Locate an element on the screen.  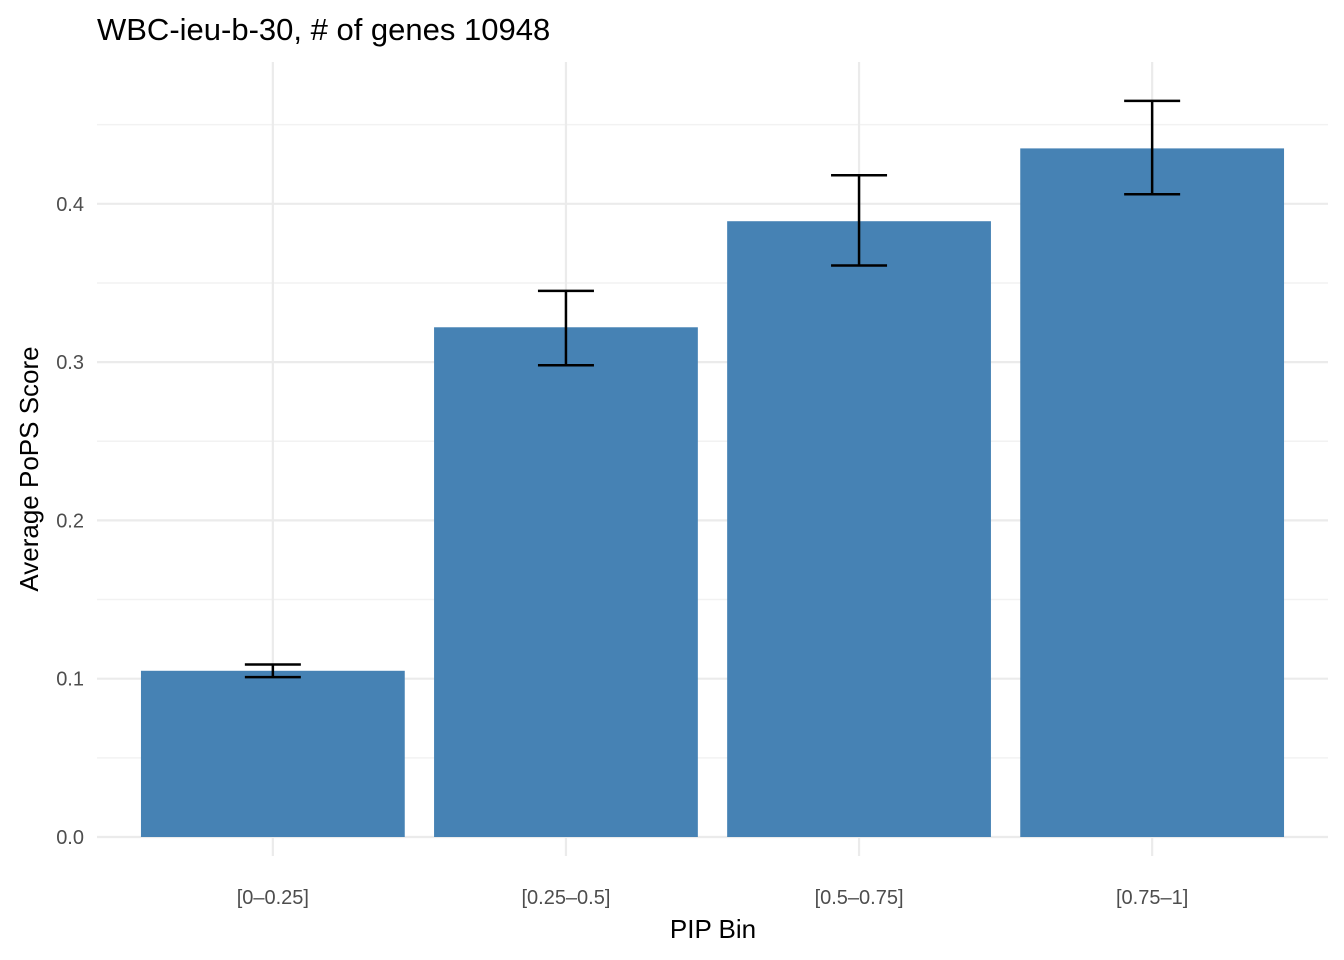
y-axis-ticks: 0.0 0.1 0.2 0.3 0.4 is located at coordinates (70, 521).